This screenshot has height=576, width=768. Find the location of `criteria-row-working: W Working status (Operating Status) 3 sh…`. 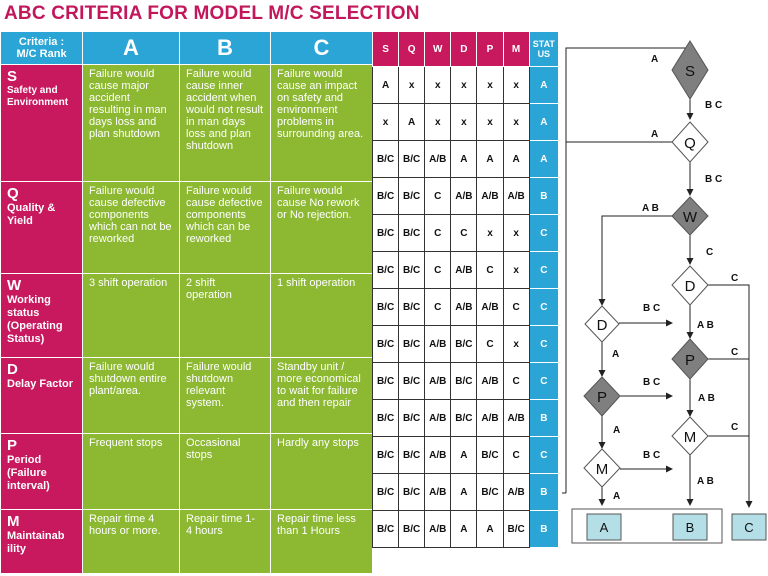

criteria-row-working: W Working status (Operating Status) 3 sh… is located at coordinates (186, 315).